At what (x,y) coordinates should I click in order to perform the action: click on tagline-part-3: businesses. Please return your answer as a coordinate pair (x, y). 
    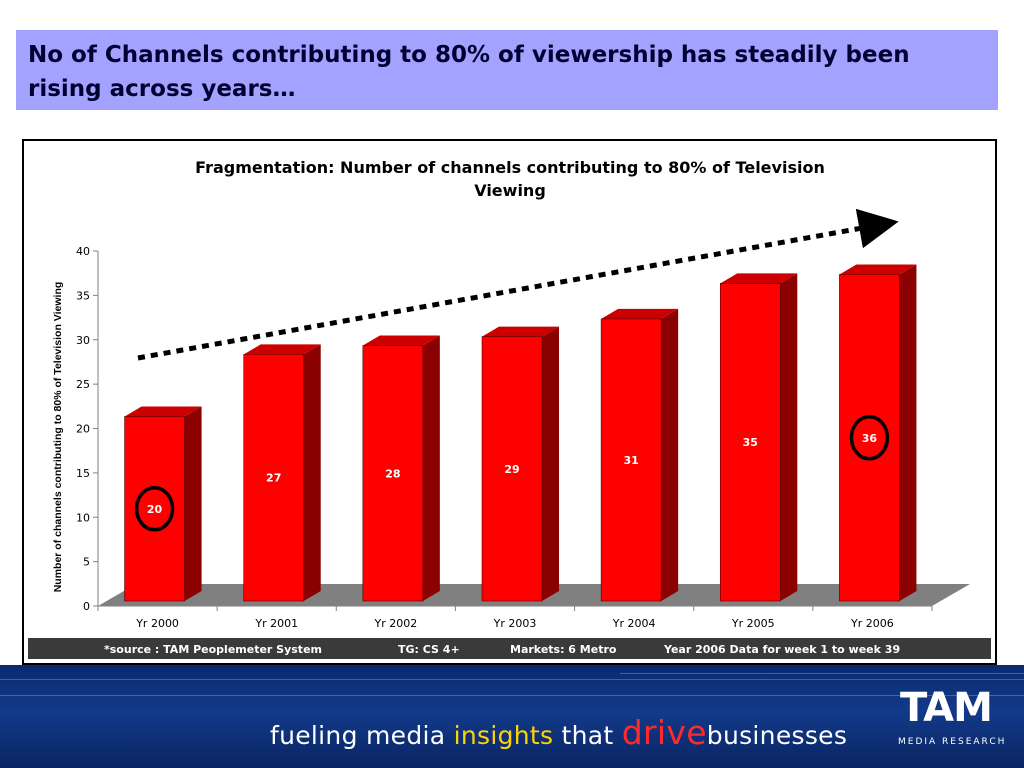
    Looking at the image, I should click on (777, 735).